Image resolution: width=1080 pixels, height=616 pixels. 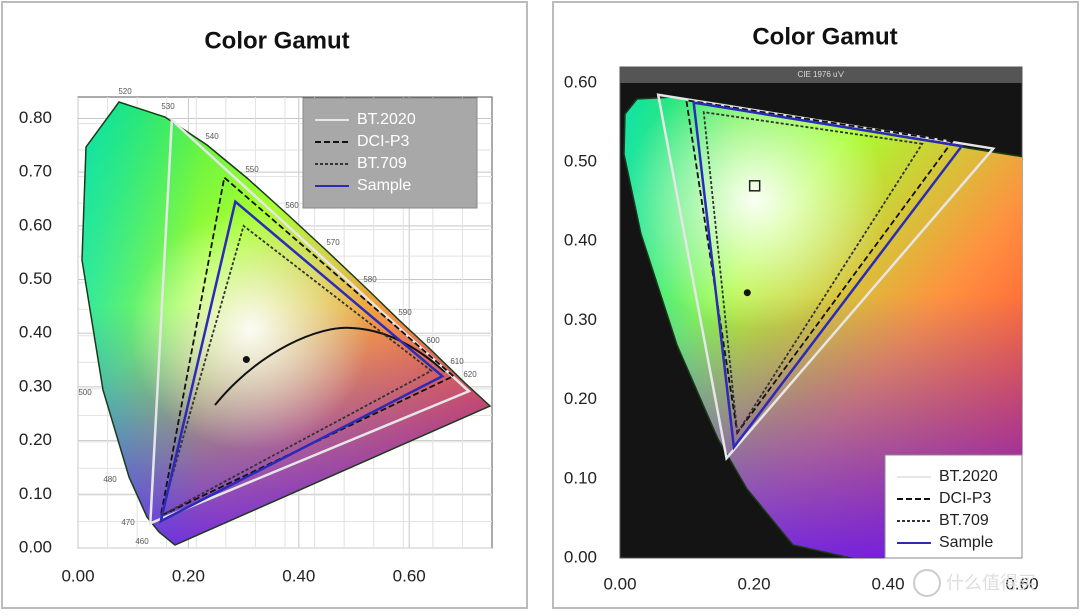 What do you see at coordinates (370, 279) in the screenshot?
I see `wavelength-label: 580` at bounding box center [370, 279].